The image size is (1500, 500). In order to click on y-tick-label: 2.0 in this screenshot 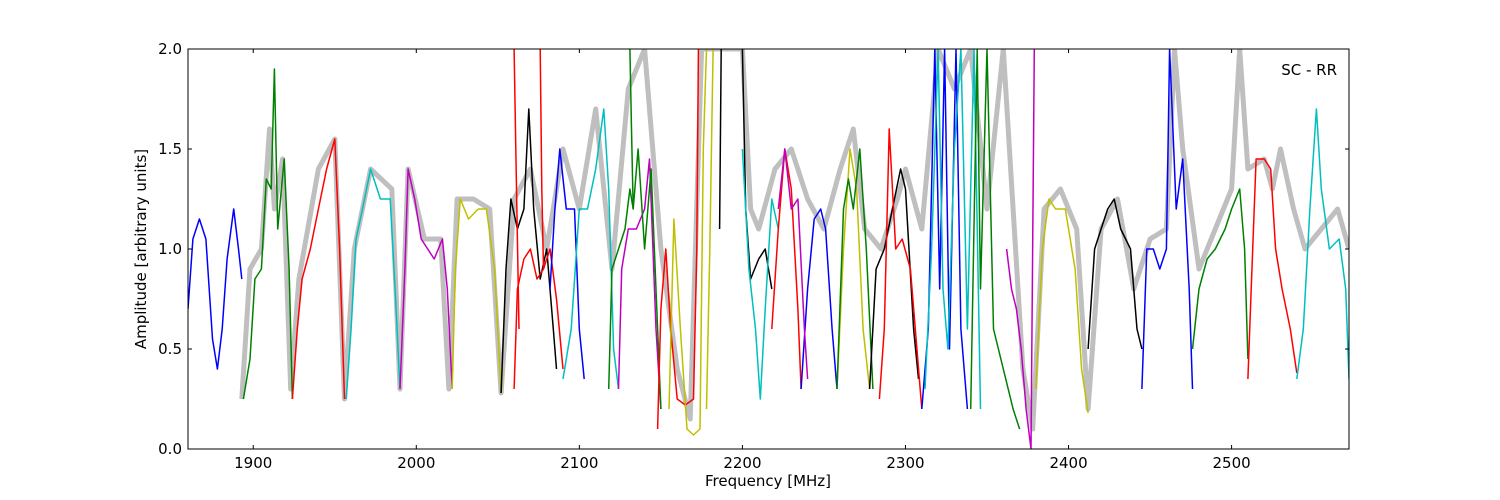, I will do `click(170, 49)`.